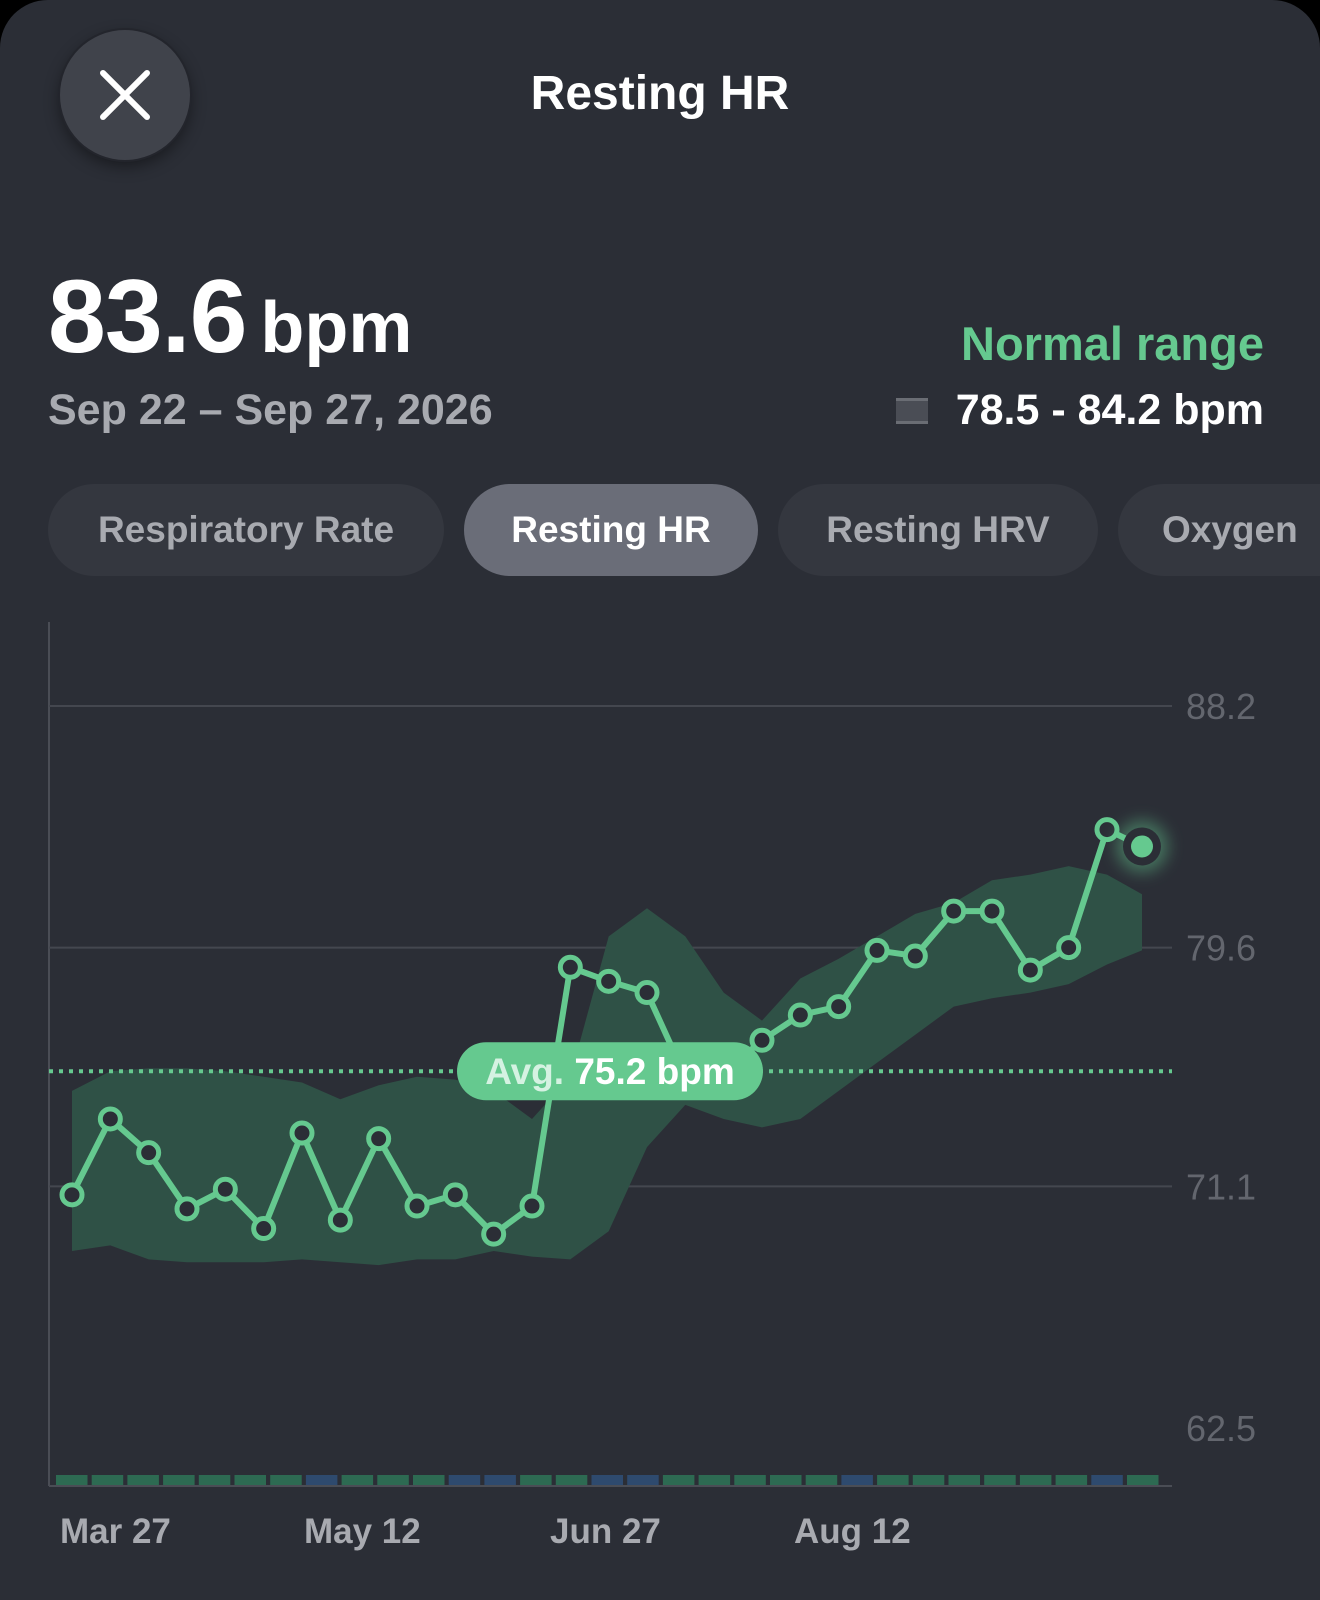 The width and height of the screenshot is (1320, 1600). Describe the element at coordinates (605, 1531) in the screenshot. I see `x-tick-label: Jun 27` at that location.